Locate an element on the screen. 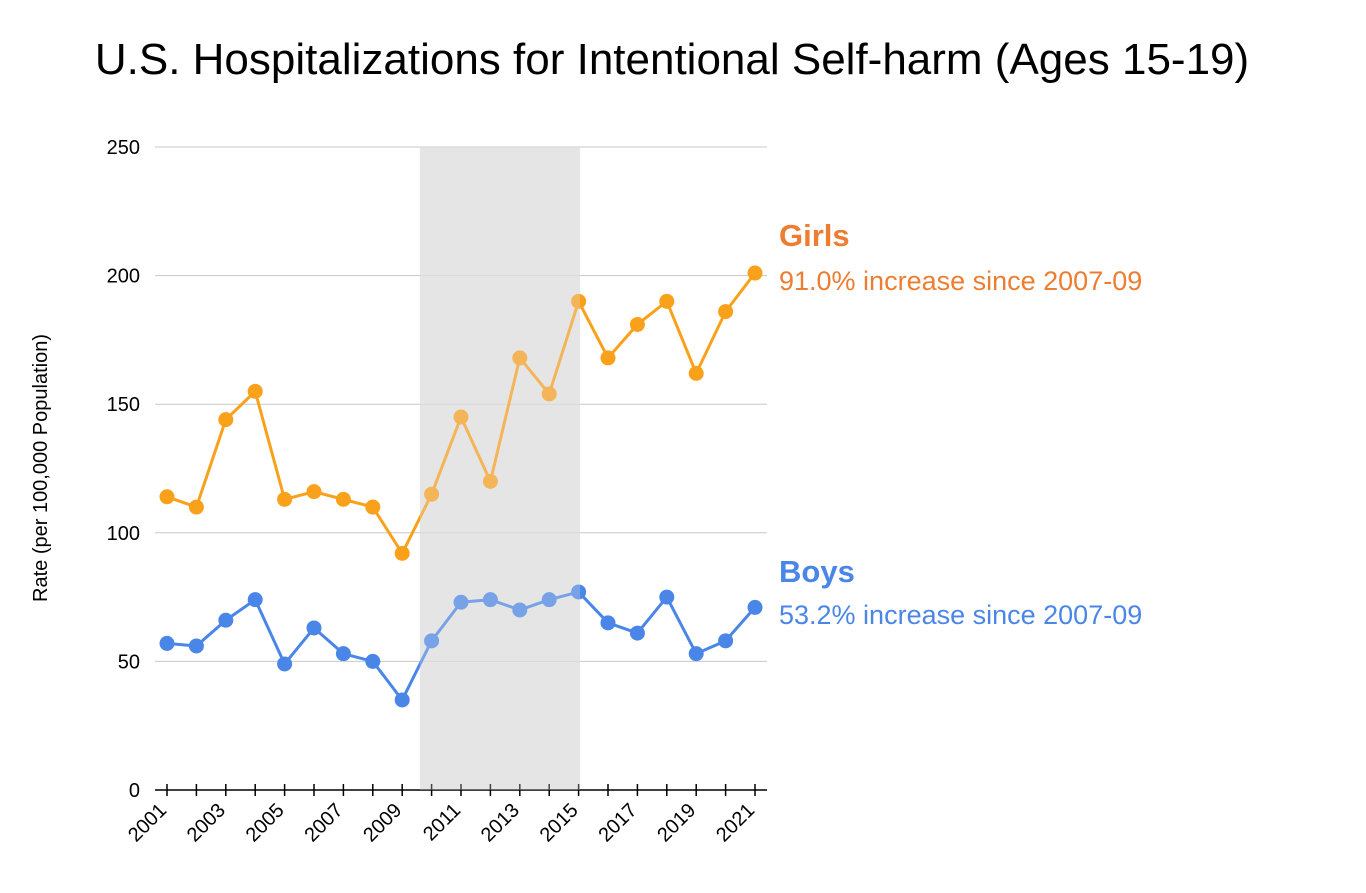 The image size is (1366, 893). data-point-girls-2011 is located at coordinates (461, 417).